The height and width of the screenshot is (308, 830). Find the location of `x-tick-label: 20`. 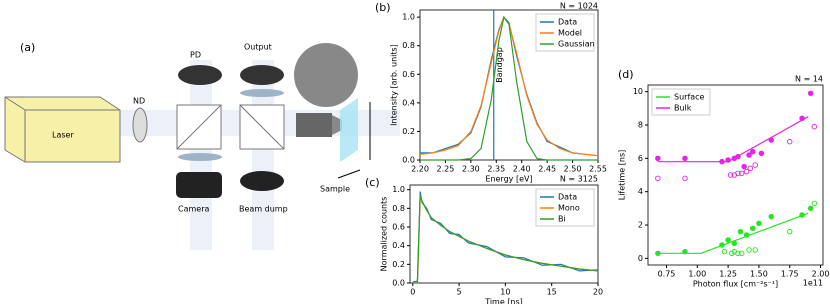

x-tick-label: 20 is located at coordinates (598, 292).